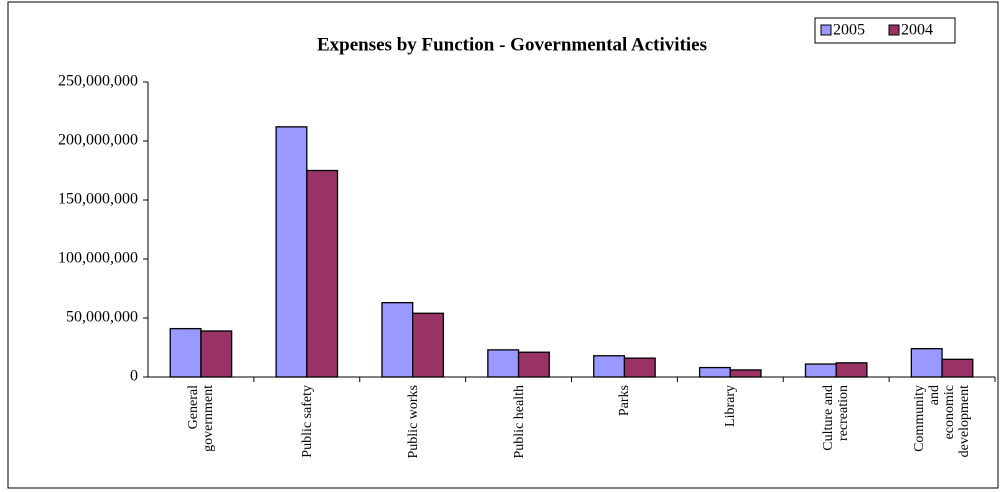 The height and width of the screenshot is (492, 1004). Describe the element at coordinates (98, 199) in the screenshot. I see `y-tick-label: 150,000,000` at that location.